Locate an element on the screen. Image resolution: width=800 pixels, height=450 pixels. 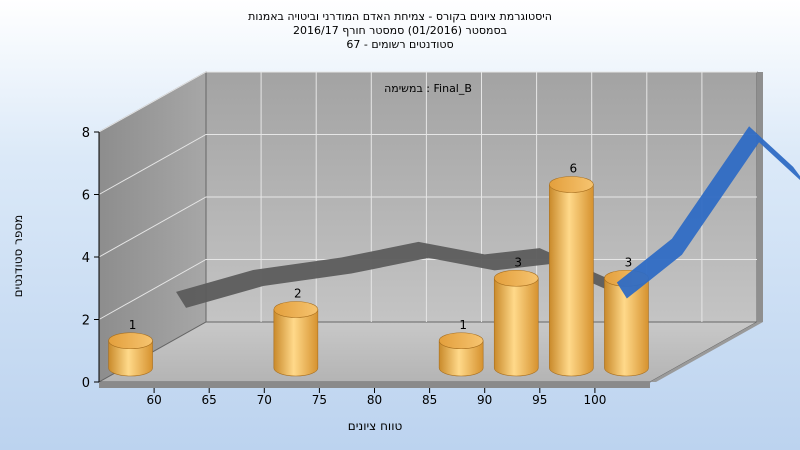
distribution-curve-back is located at coordinates (401, 274).